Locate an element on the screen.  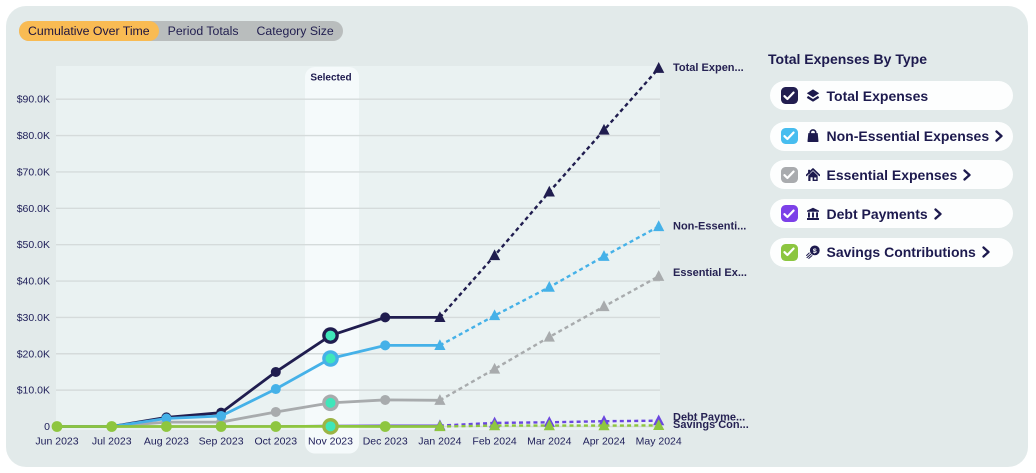
svg-text: Feb 2024 is located at coordinates (494, 442).